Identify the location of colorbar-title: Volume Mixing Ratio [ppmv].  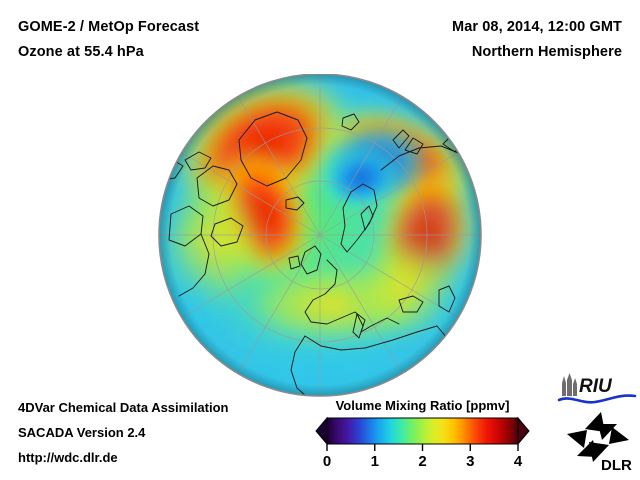
(422, 405).